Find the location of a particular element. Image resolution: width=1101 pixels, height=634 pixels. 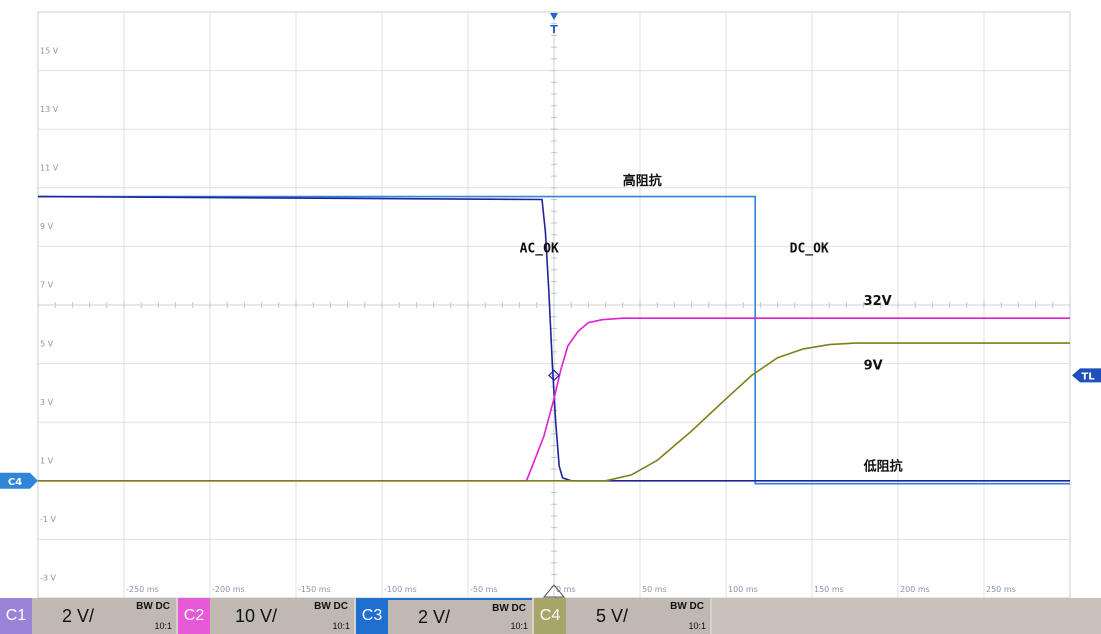

annotation-label: DC_OK is located at coordinates (809, 248).